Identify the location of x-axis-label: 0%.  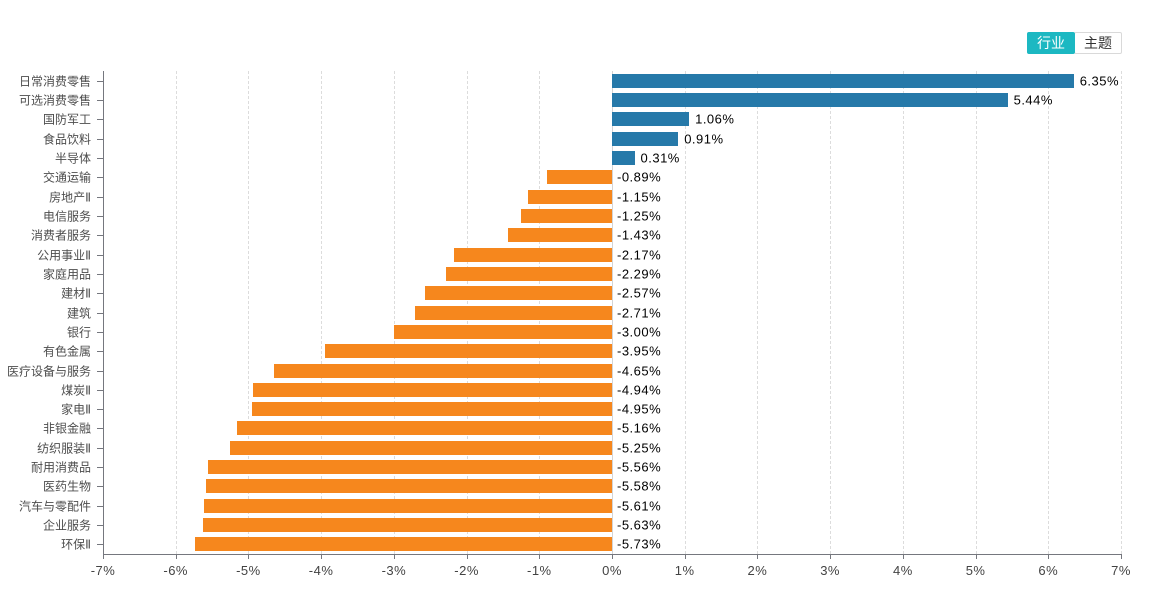
(612, 570).